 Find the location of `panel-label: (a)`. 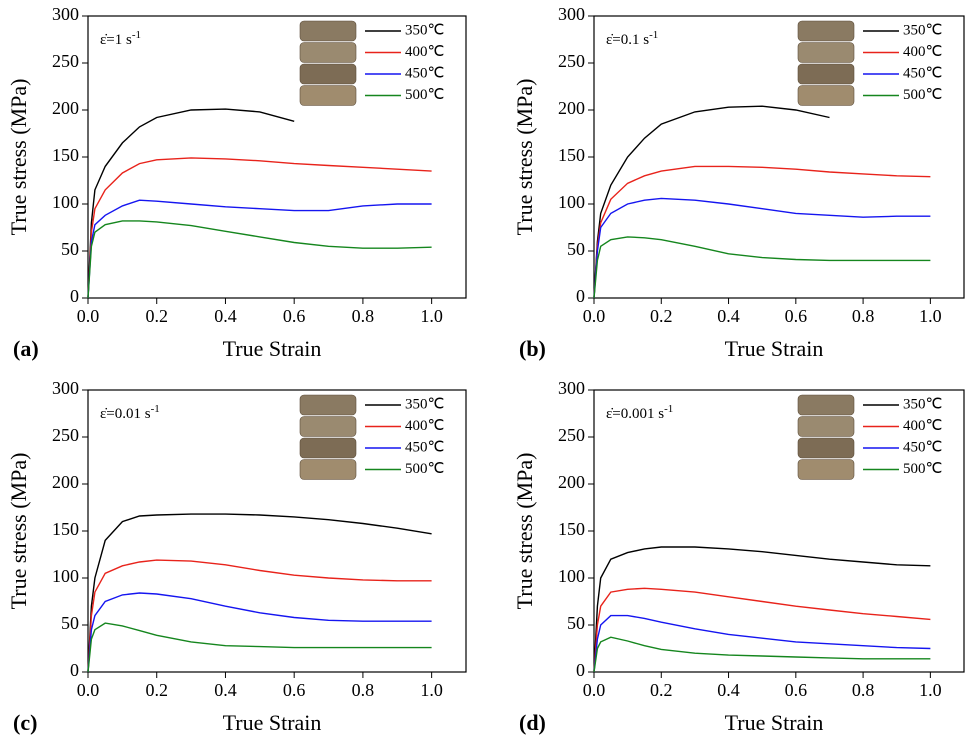

panel-label: (a) is located at coordinates (26, 348).